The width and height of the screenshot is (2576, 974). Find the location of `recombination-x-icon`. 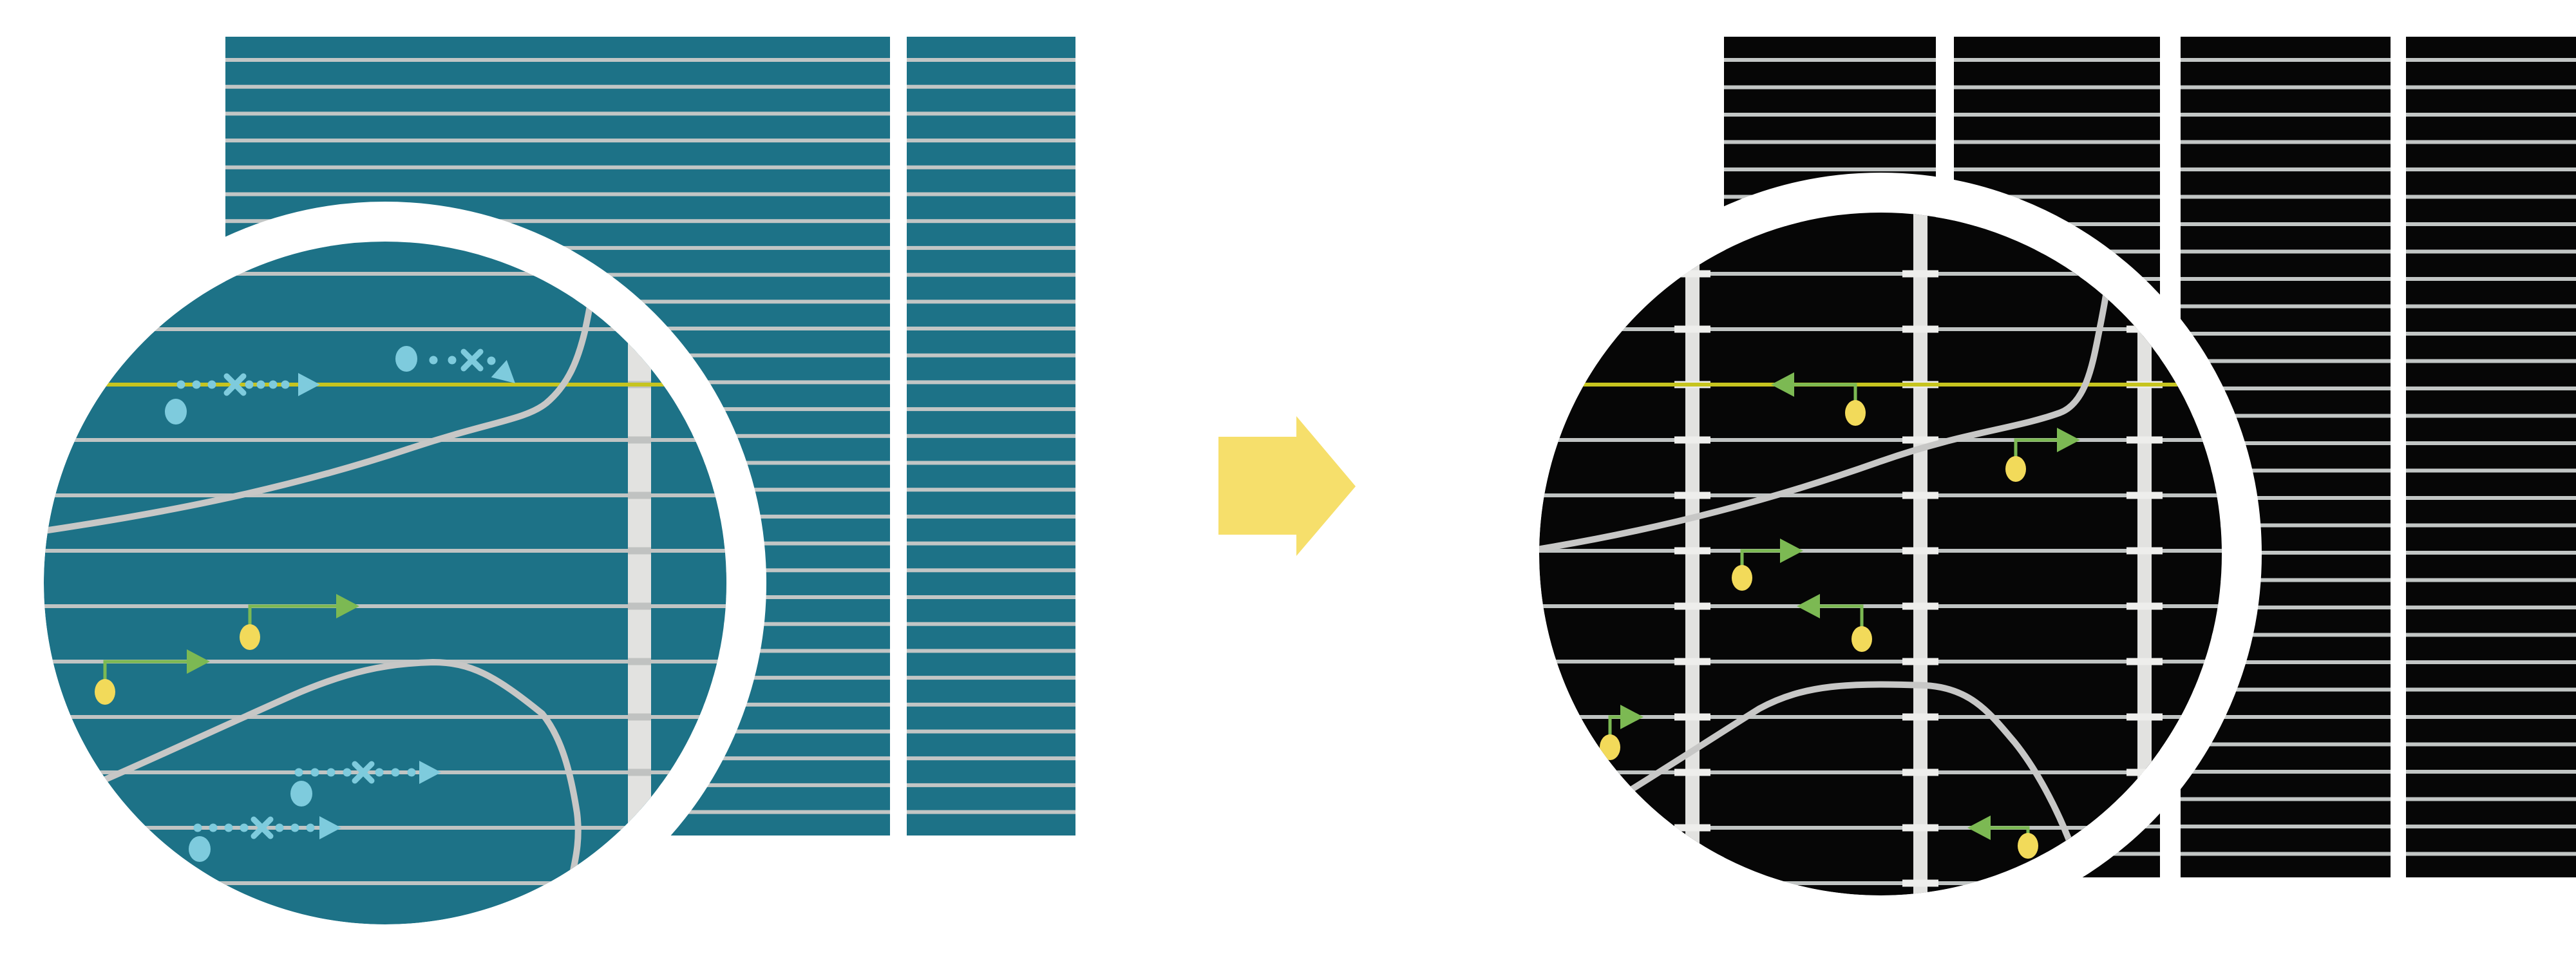

recombination-x-icon is located at coordinates (235, 384).